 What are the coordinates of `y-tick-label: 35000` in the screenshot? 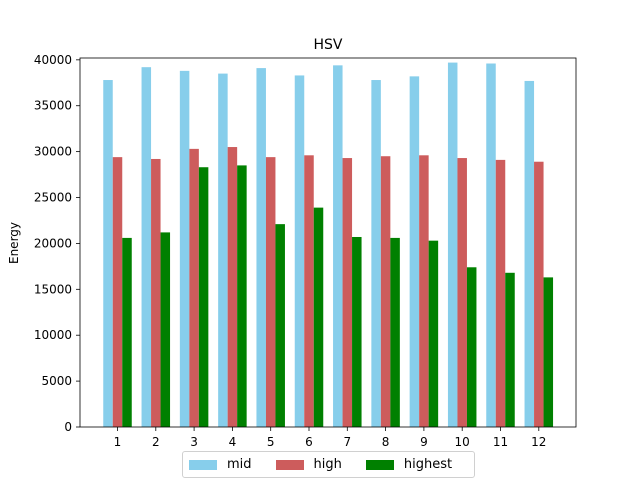 It's located at (53, 106).